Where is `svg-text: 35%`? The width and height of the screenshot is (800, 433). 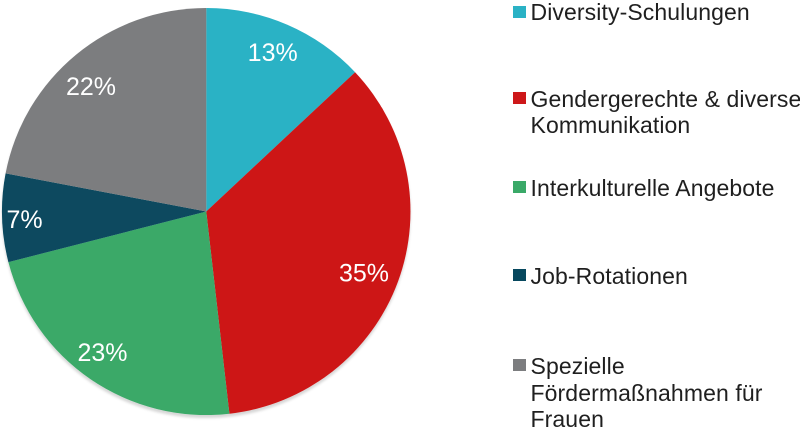
svg-text: 35% is located at coordinates (364, 273).